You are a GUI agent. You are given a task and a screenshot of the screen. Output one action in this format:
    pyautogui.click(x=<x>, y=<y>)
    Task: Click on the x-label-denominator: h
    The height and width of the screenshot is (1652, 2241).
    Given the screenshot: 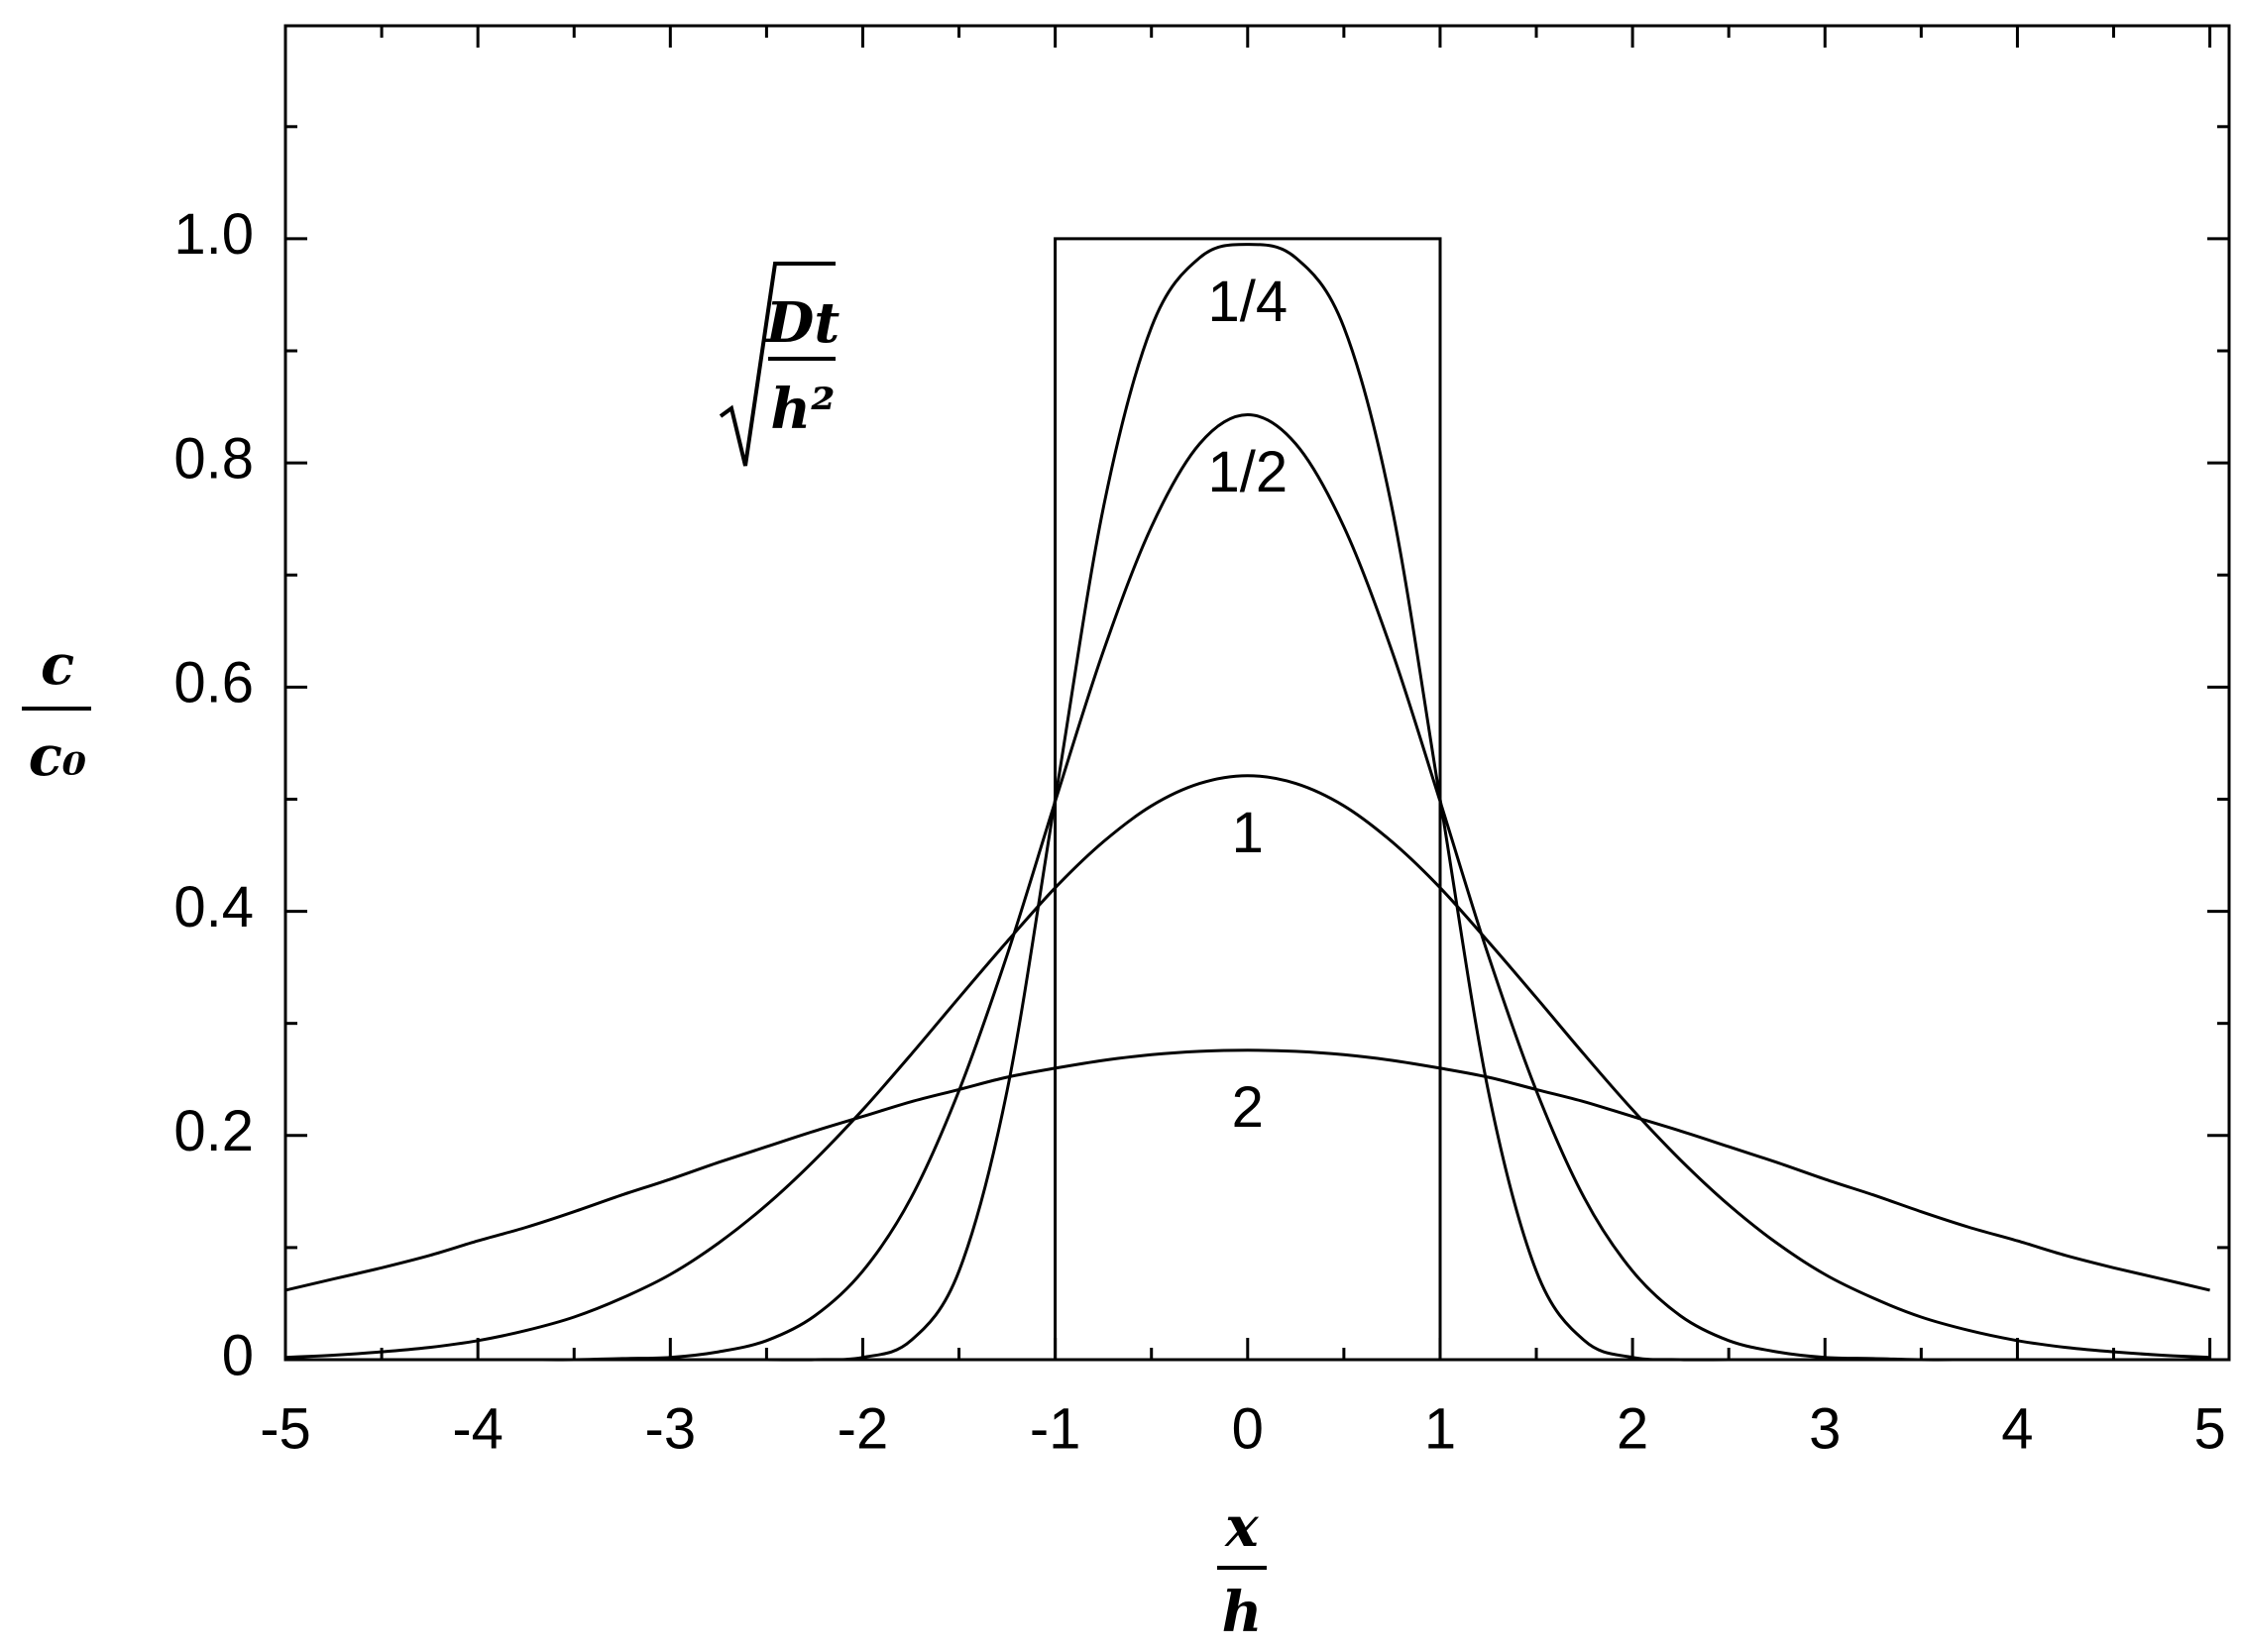 What is the action you would take?
    pyautogui.click(x=1242, y=1612)
    